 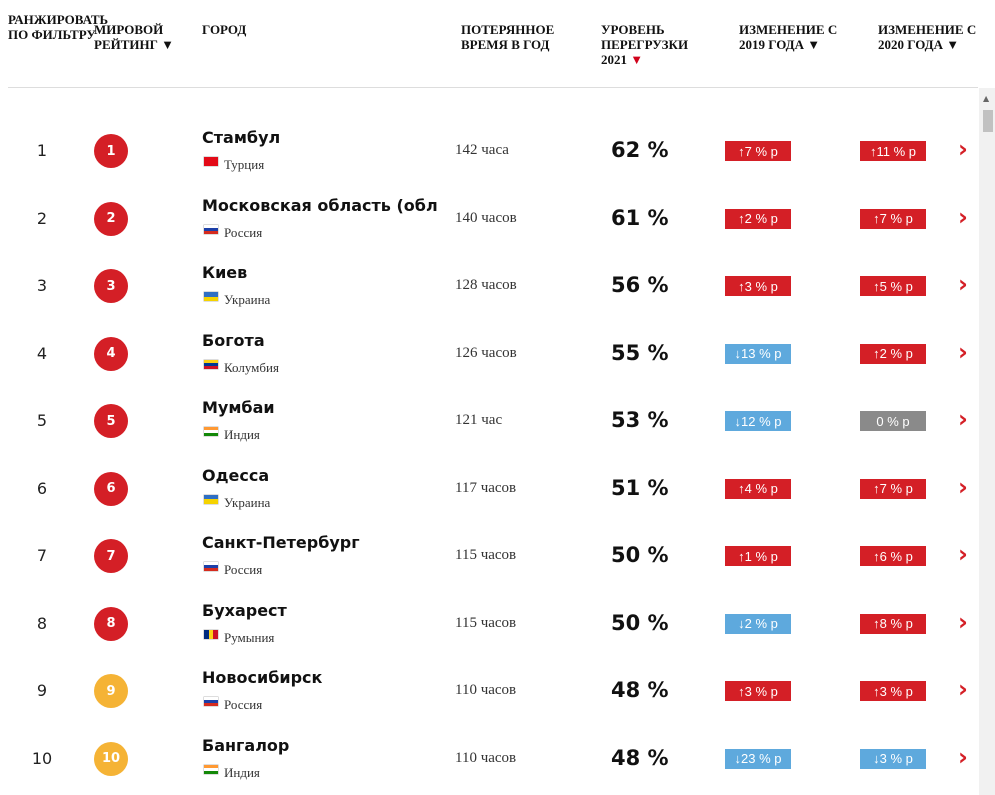 I want to click on city: Бухарест, so click(x=244, y=610).